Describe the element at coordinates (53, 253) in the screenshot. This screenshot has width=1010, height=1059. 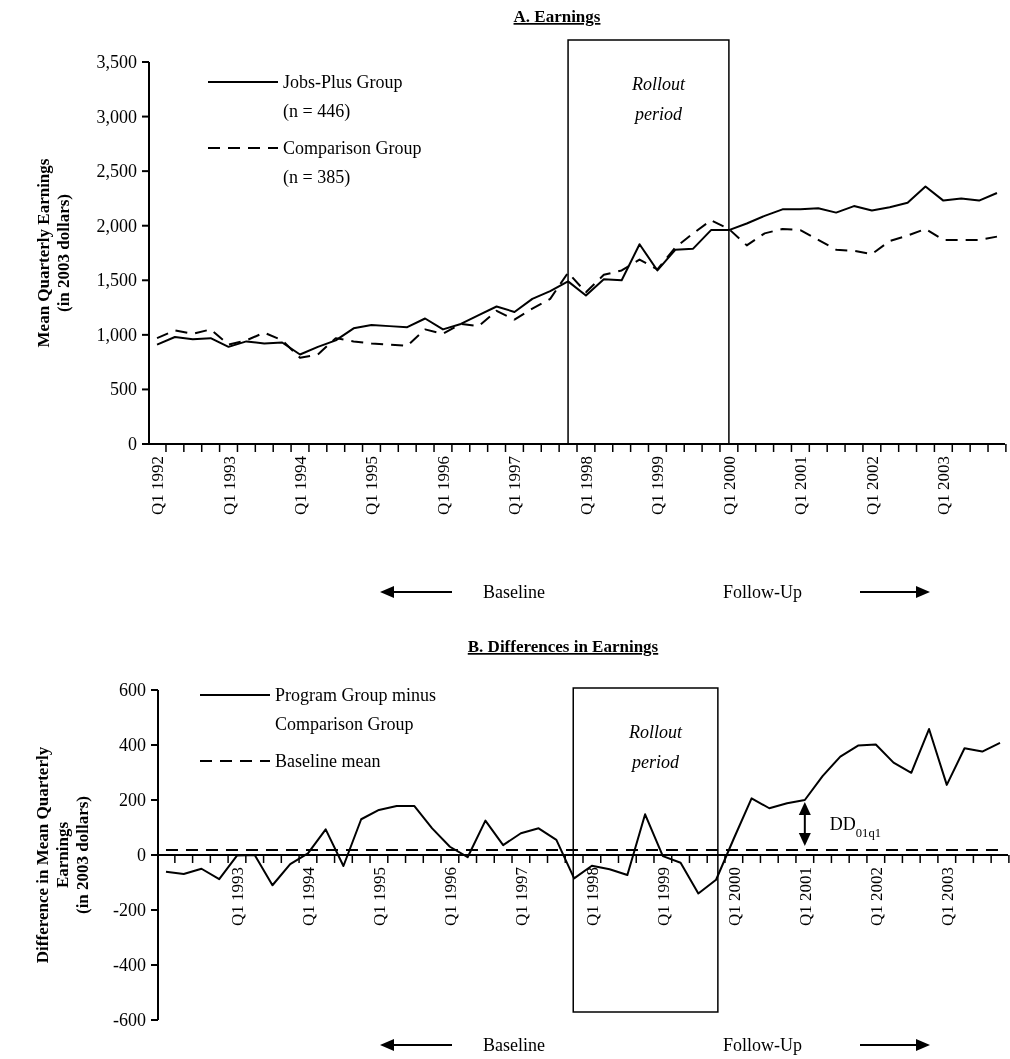
I see `y-axis-title: Mean Quarterly Earnings (in 2003 dollars)` at that location.